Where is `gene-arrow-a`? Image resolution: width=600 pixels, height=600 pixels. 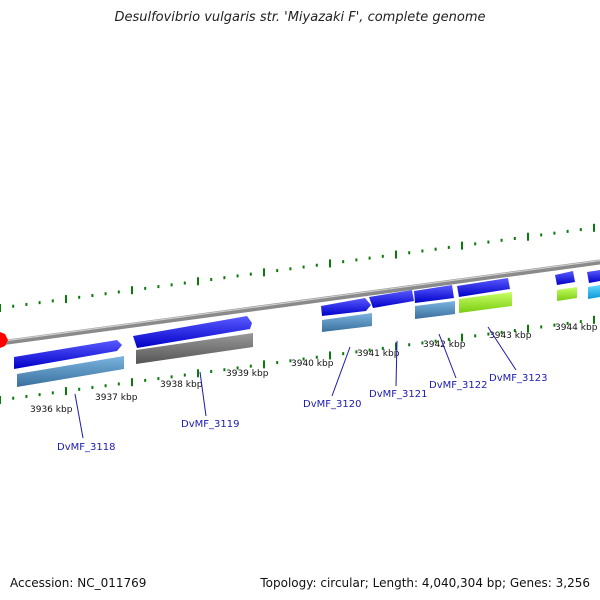 gene-arrow-a is located at coordinates (565, 278).